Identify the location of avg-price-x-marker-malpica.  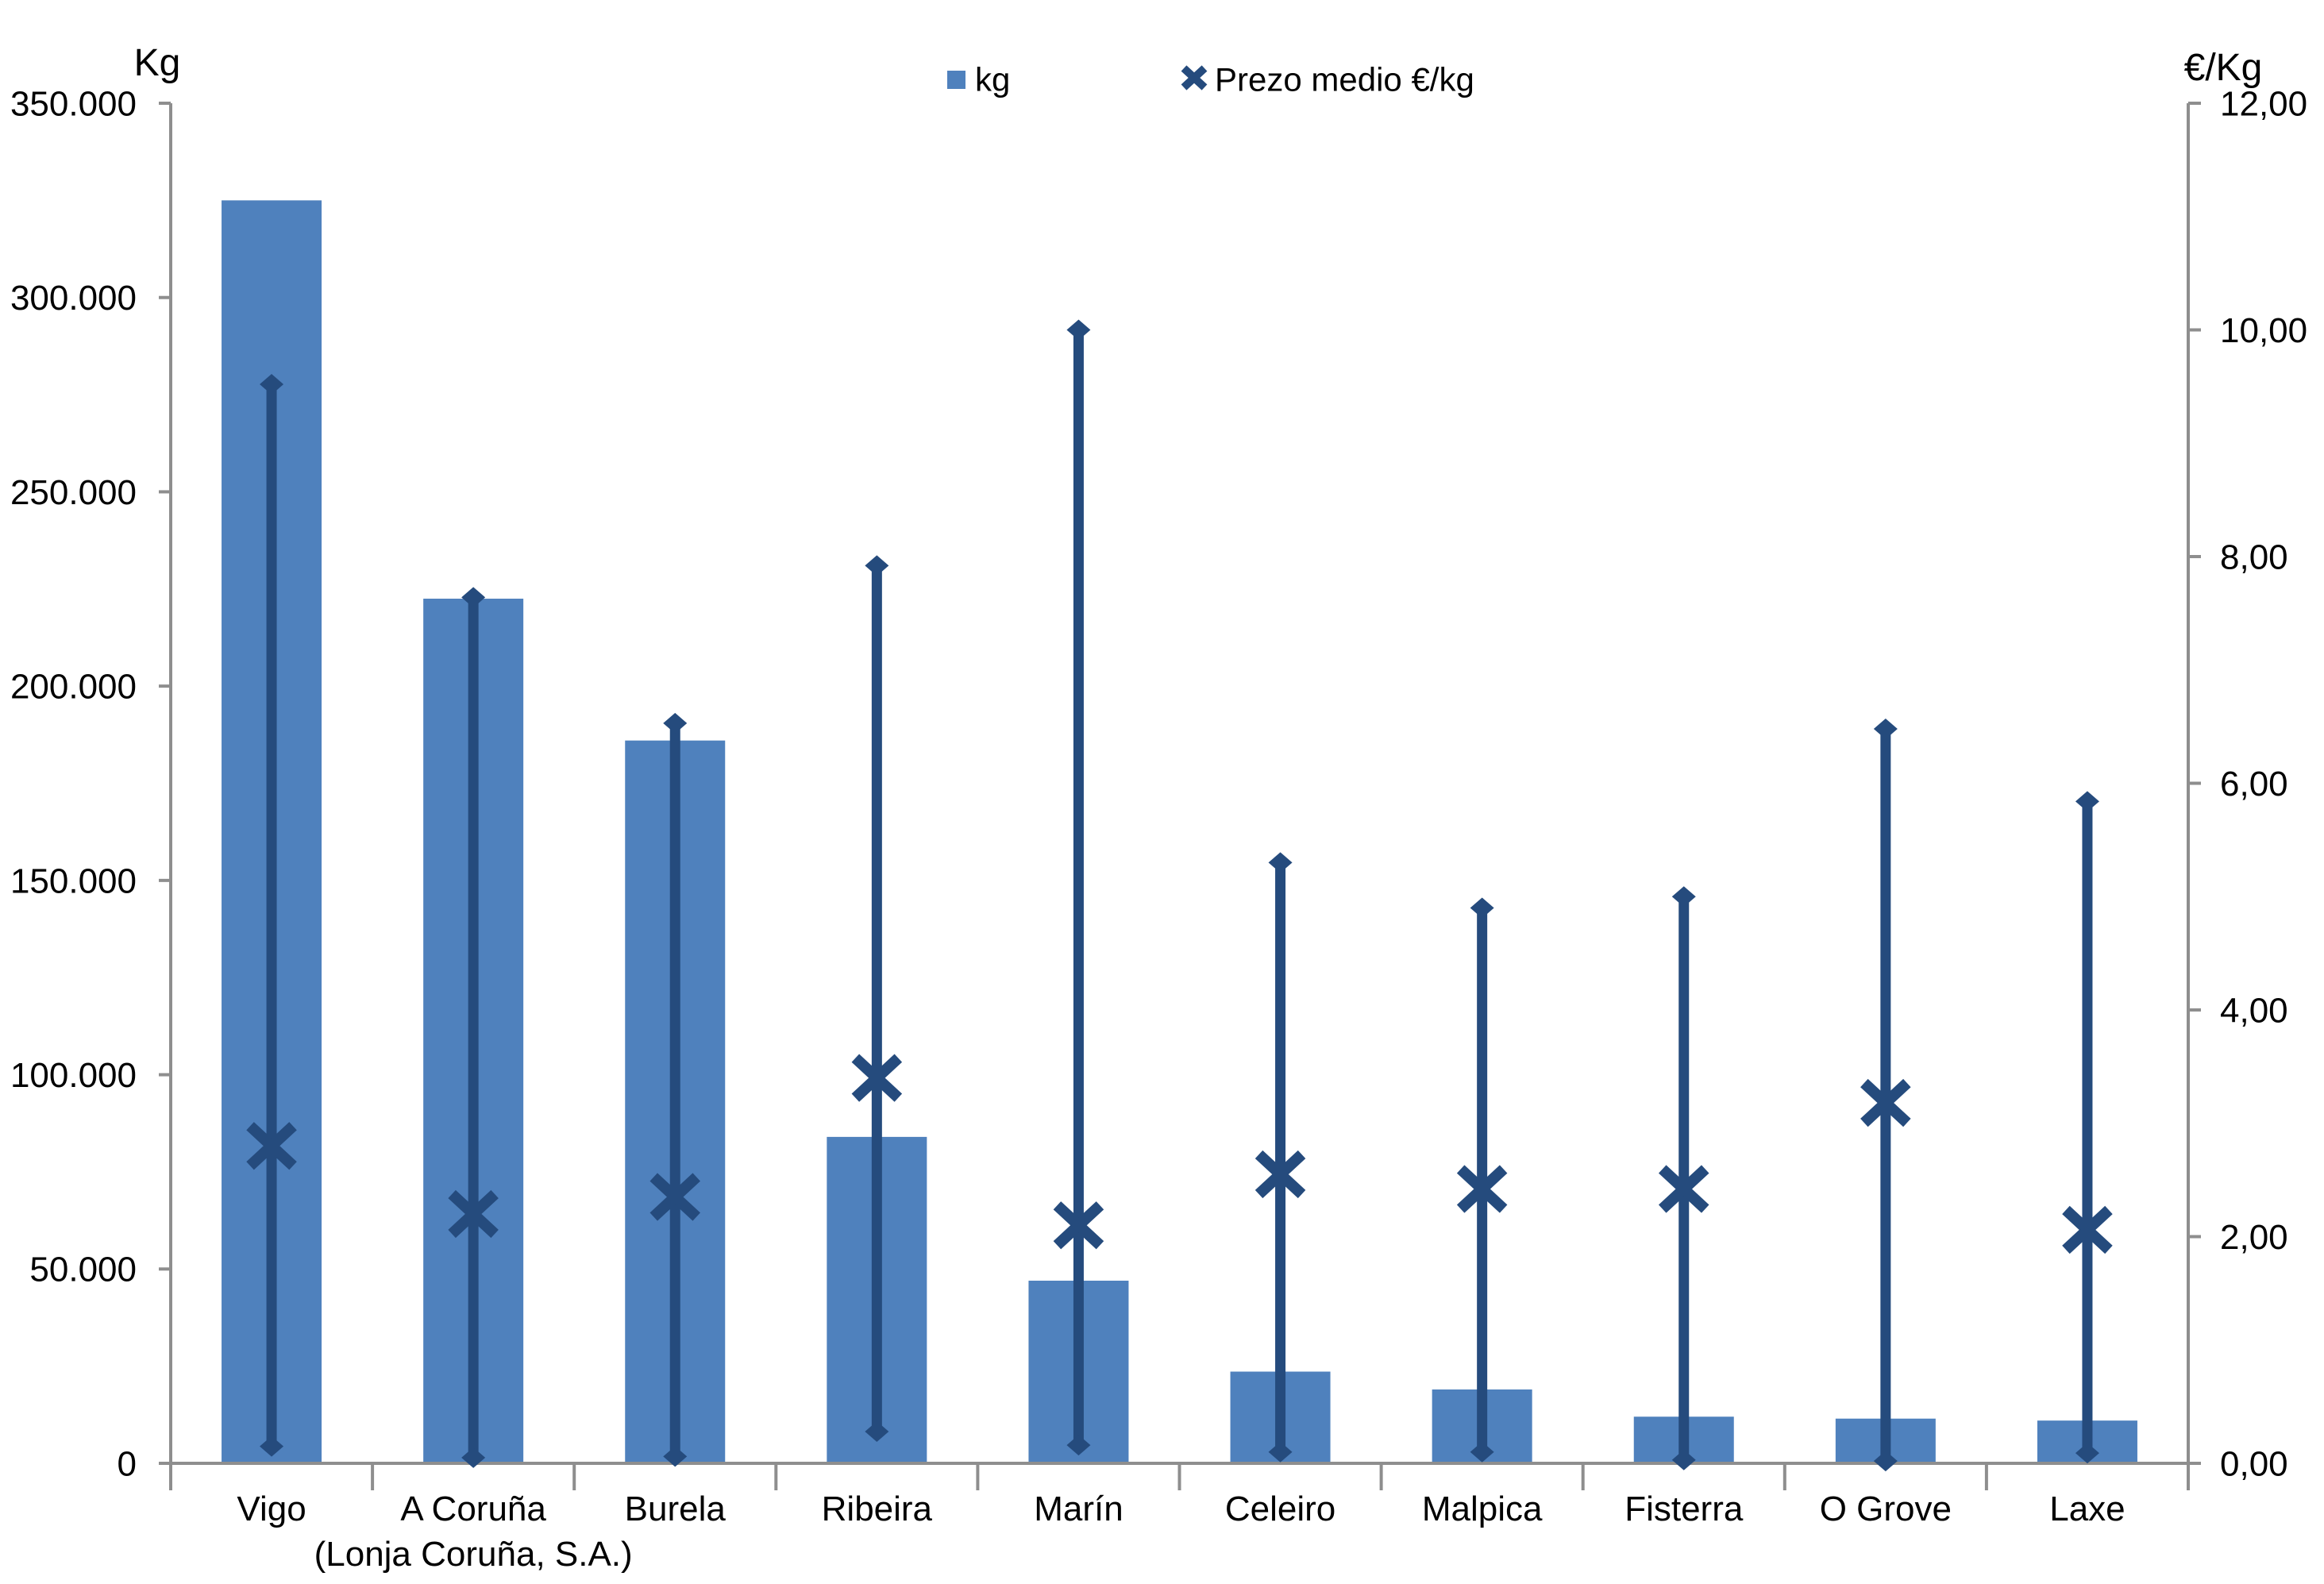
(1482, 1189).